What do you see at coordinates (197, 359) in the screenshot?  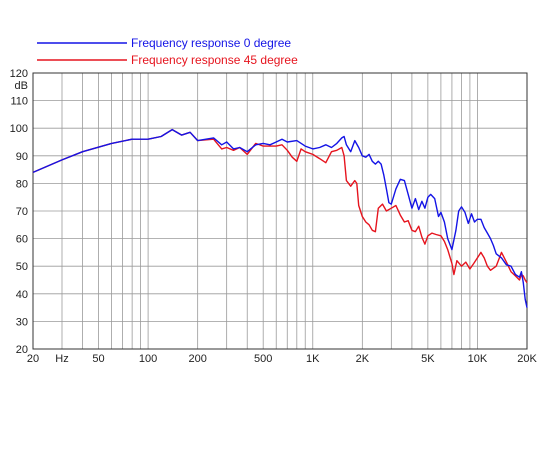 I see `x-tick-label: 200` at bounding box center [197, 359].